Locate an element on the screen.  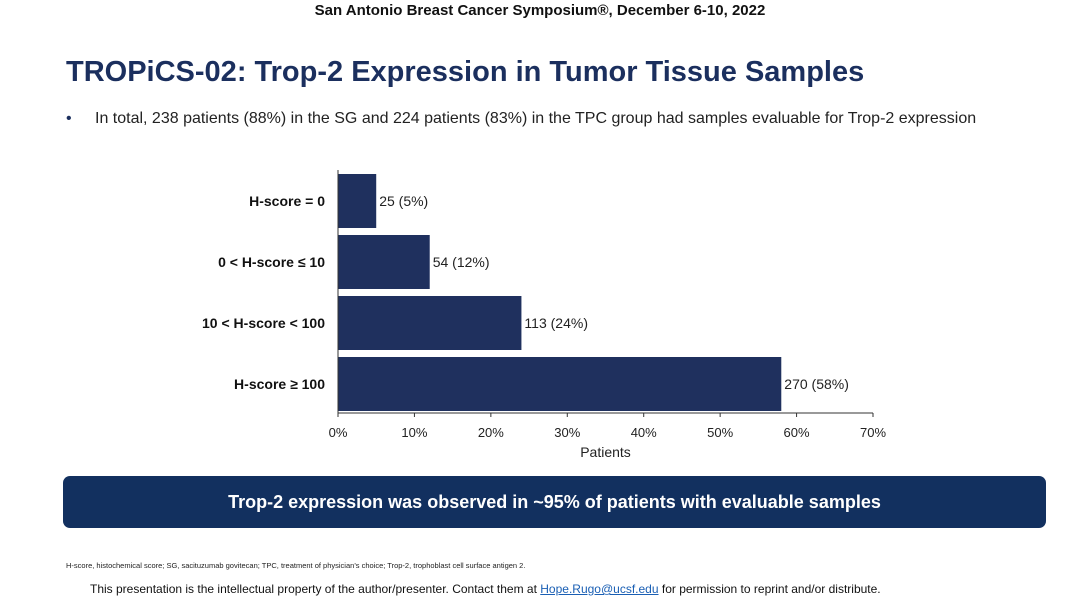
category-label: 0 < H-score ≤ 10 is located at coordinates (271, 262).